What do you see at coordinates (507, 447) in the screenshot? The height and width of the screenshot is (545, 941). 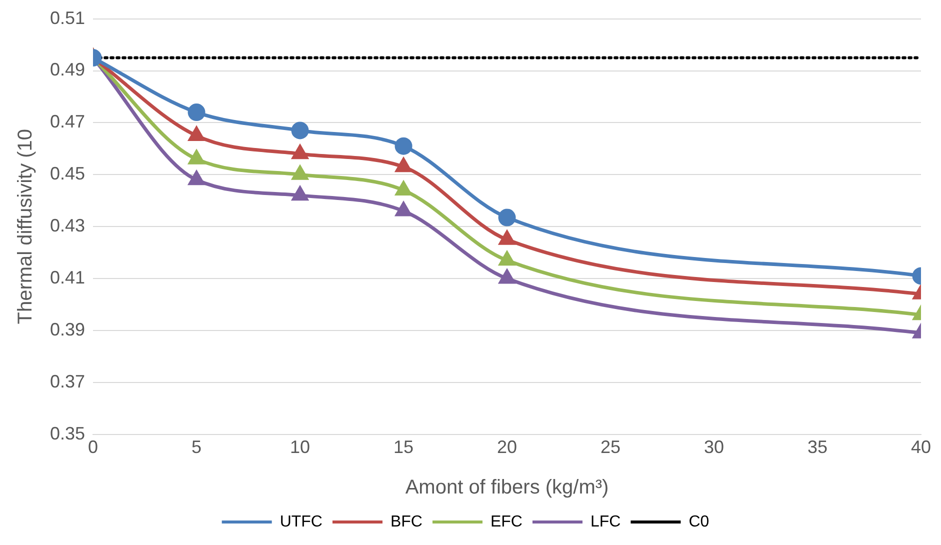 I see `x-tick-label: 20` at bounding box center [507, 447].